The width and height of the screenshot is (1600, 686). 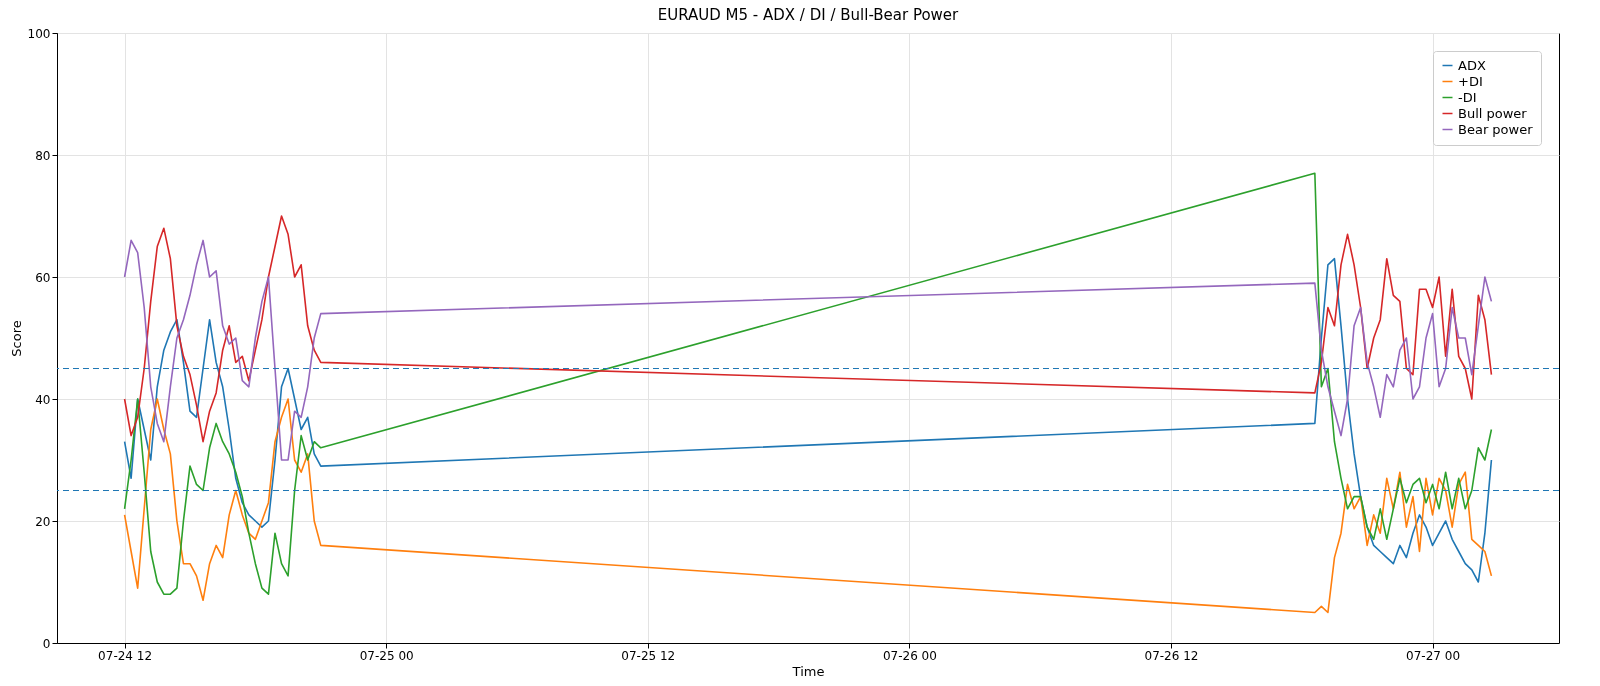 I want to click on y-tick-label: 0, so click(x=46, y=643).